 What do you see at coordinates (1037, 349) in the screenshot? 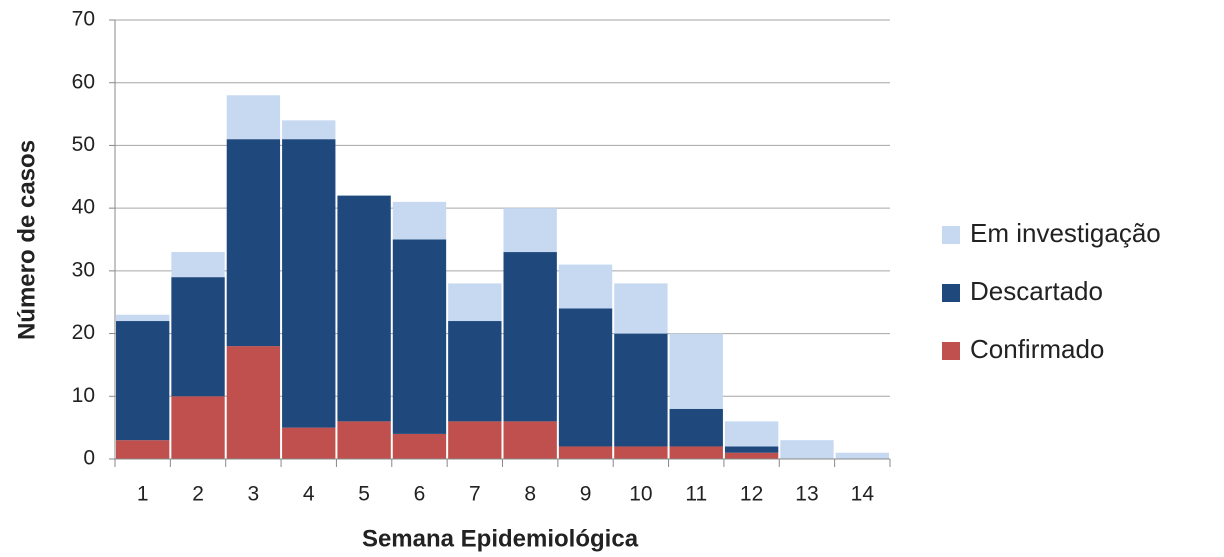
I see `legend-label: Confirmado` at bounding box center [1037, 349].